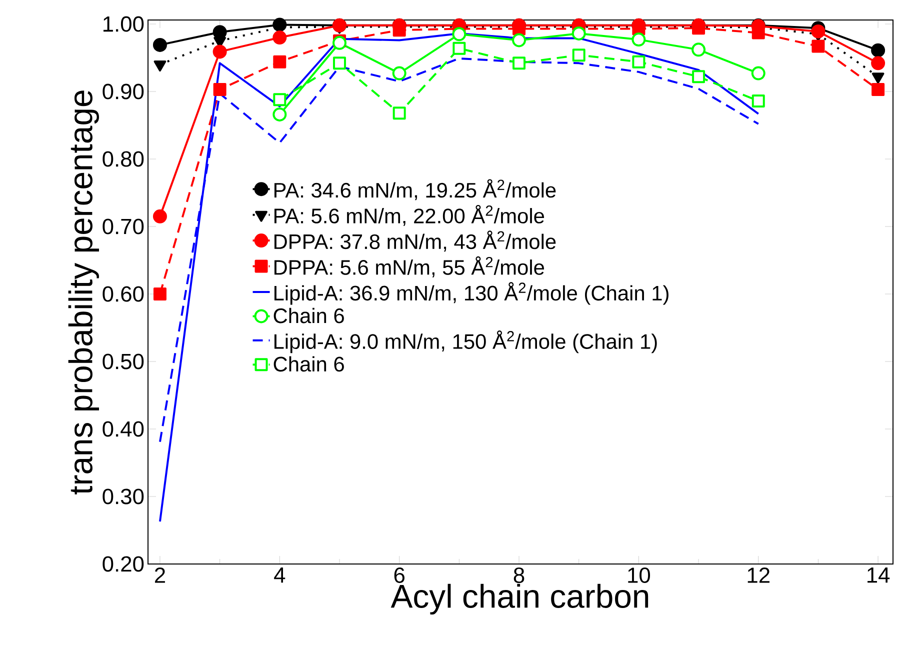 This screenshot has width=903, height=645. Describe the element at coordinates (415, 189) in the screenshot. I see `legend-label: PA: 34.6 mN/m, 19.25 Å$^{2}$/mole` at that location.